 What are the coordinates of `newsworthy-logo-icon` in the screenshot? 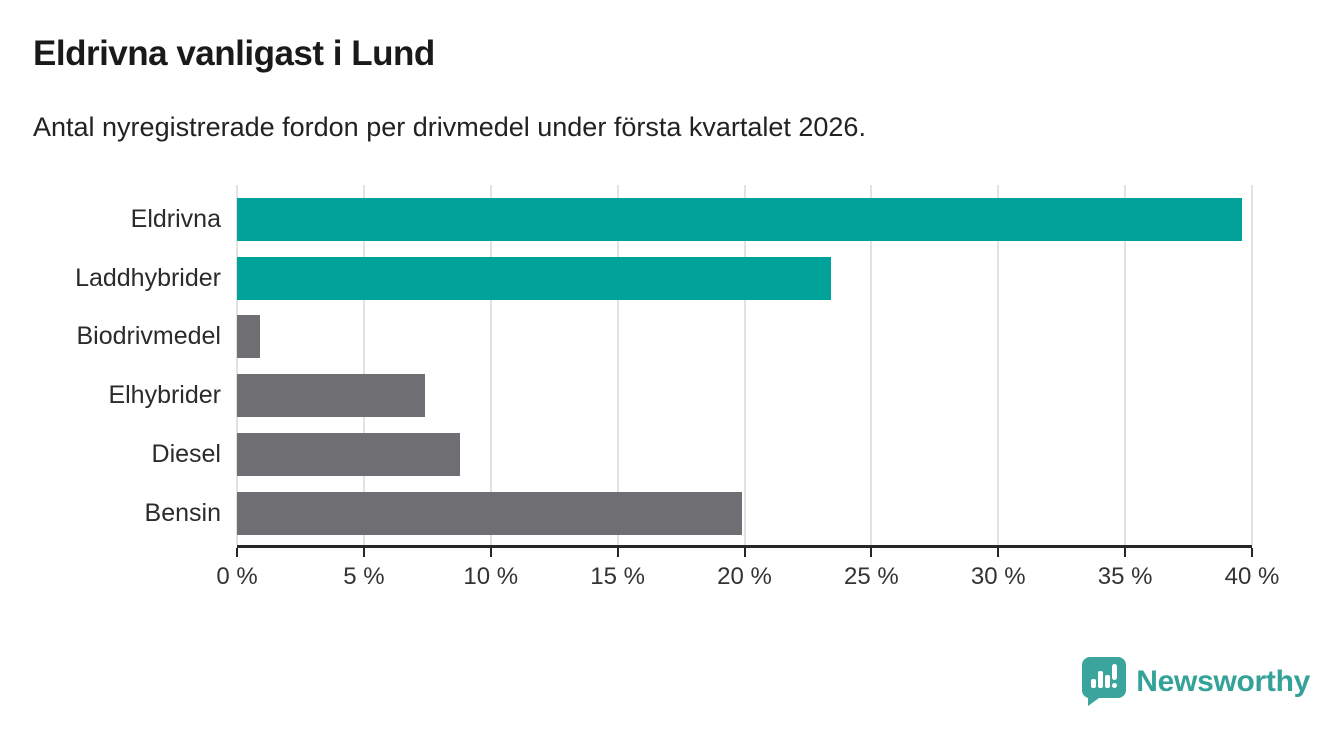 It's located at (1104, 681).